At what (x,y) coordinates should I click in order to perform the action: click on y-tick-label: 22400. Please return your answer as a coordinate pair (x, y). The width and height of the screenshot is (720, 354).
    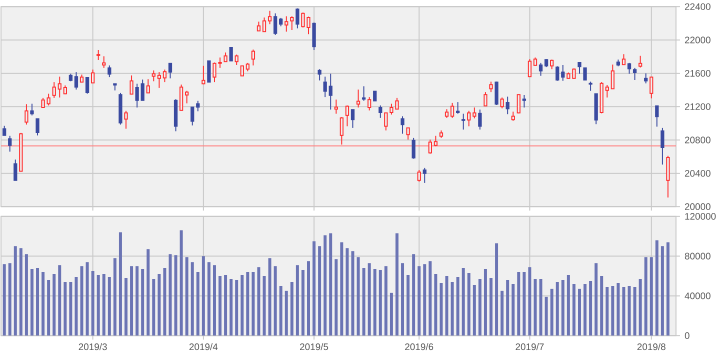
    Looking at the image, I should click on (697, 6).